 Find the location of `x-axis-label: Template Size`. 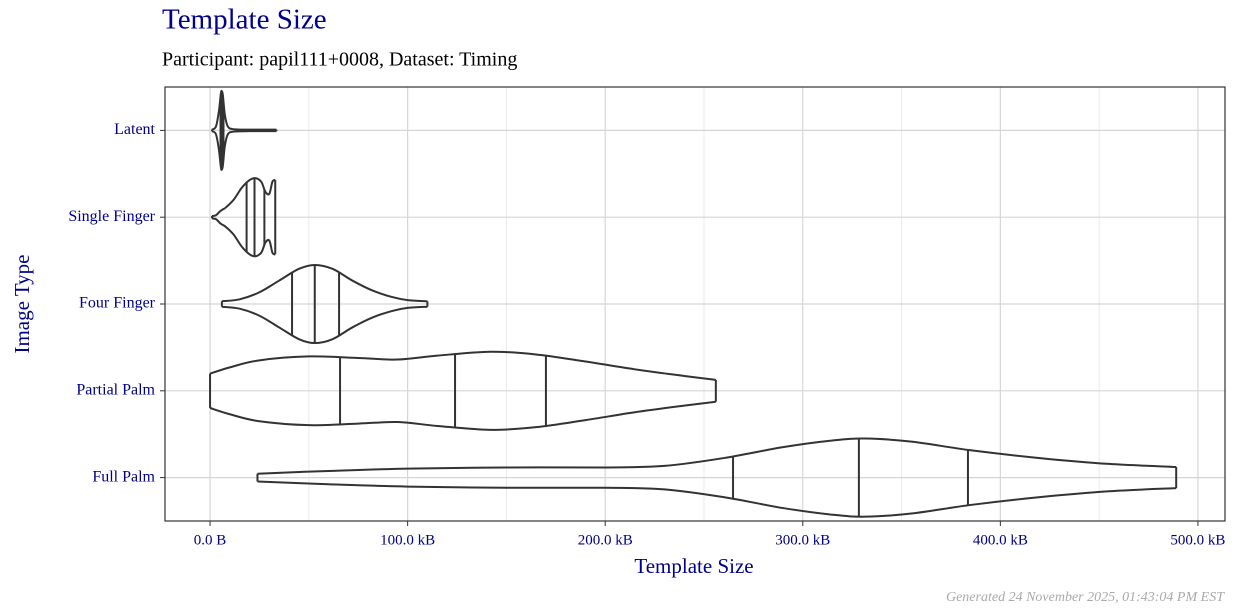

x-axis-label: Template Size is located at coordinates (693, 566).